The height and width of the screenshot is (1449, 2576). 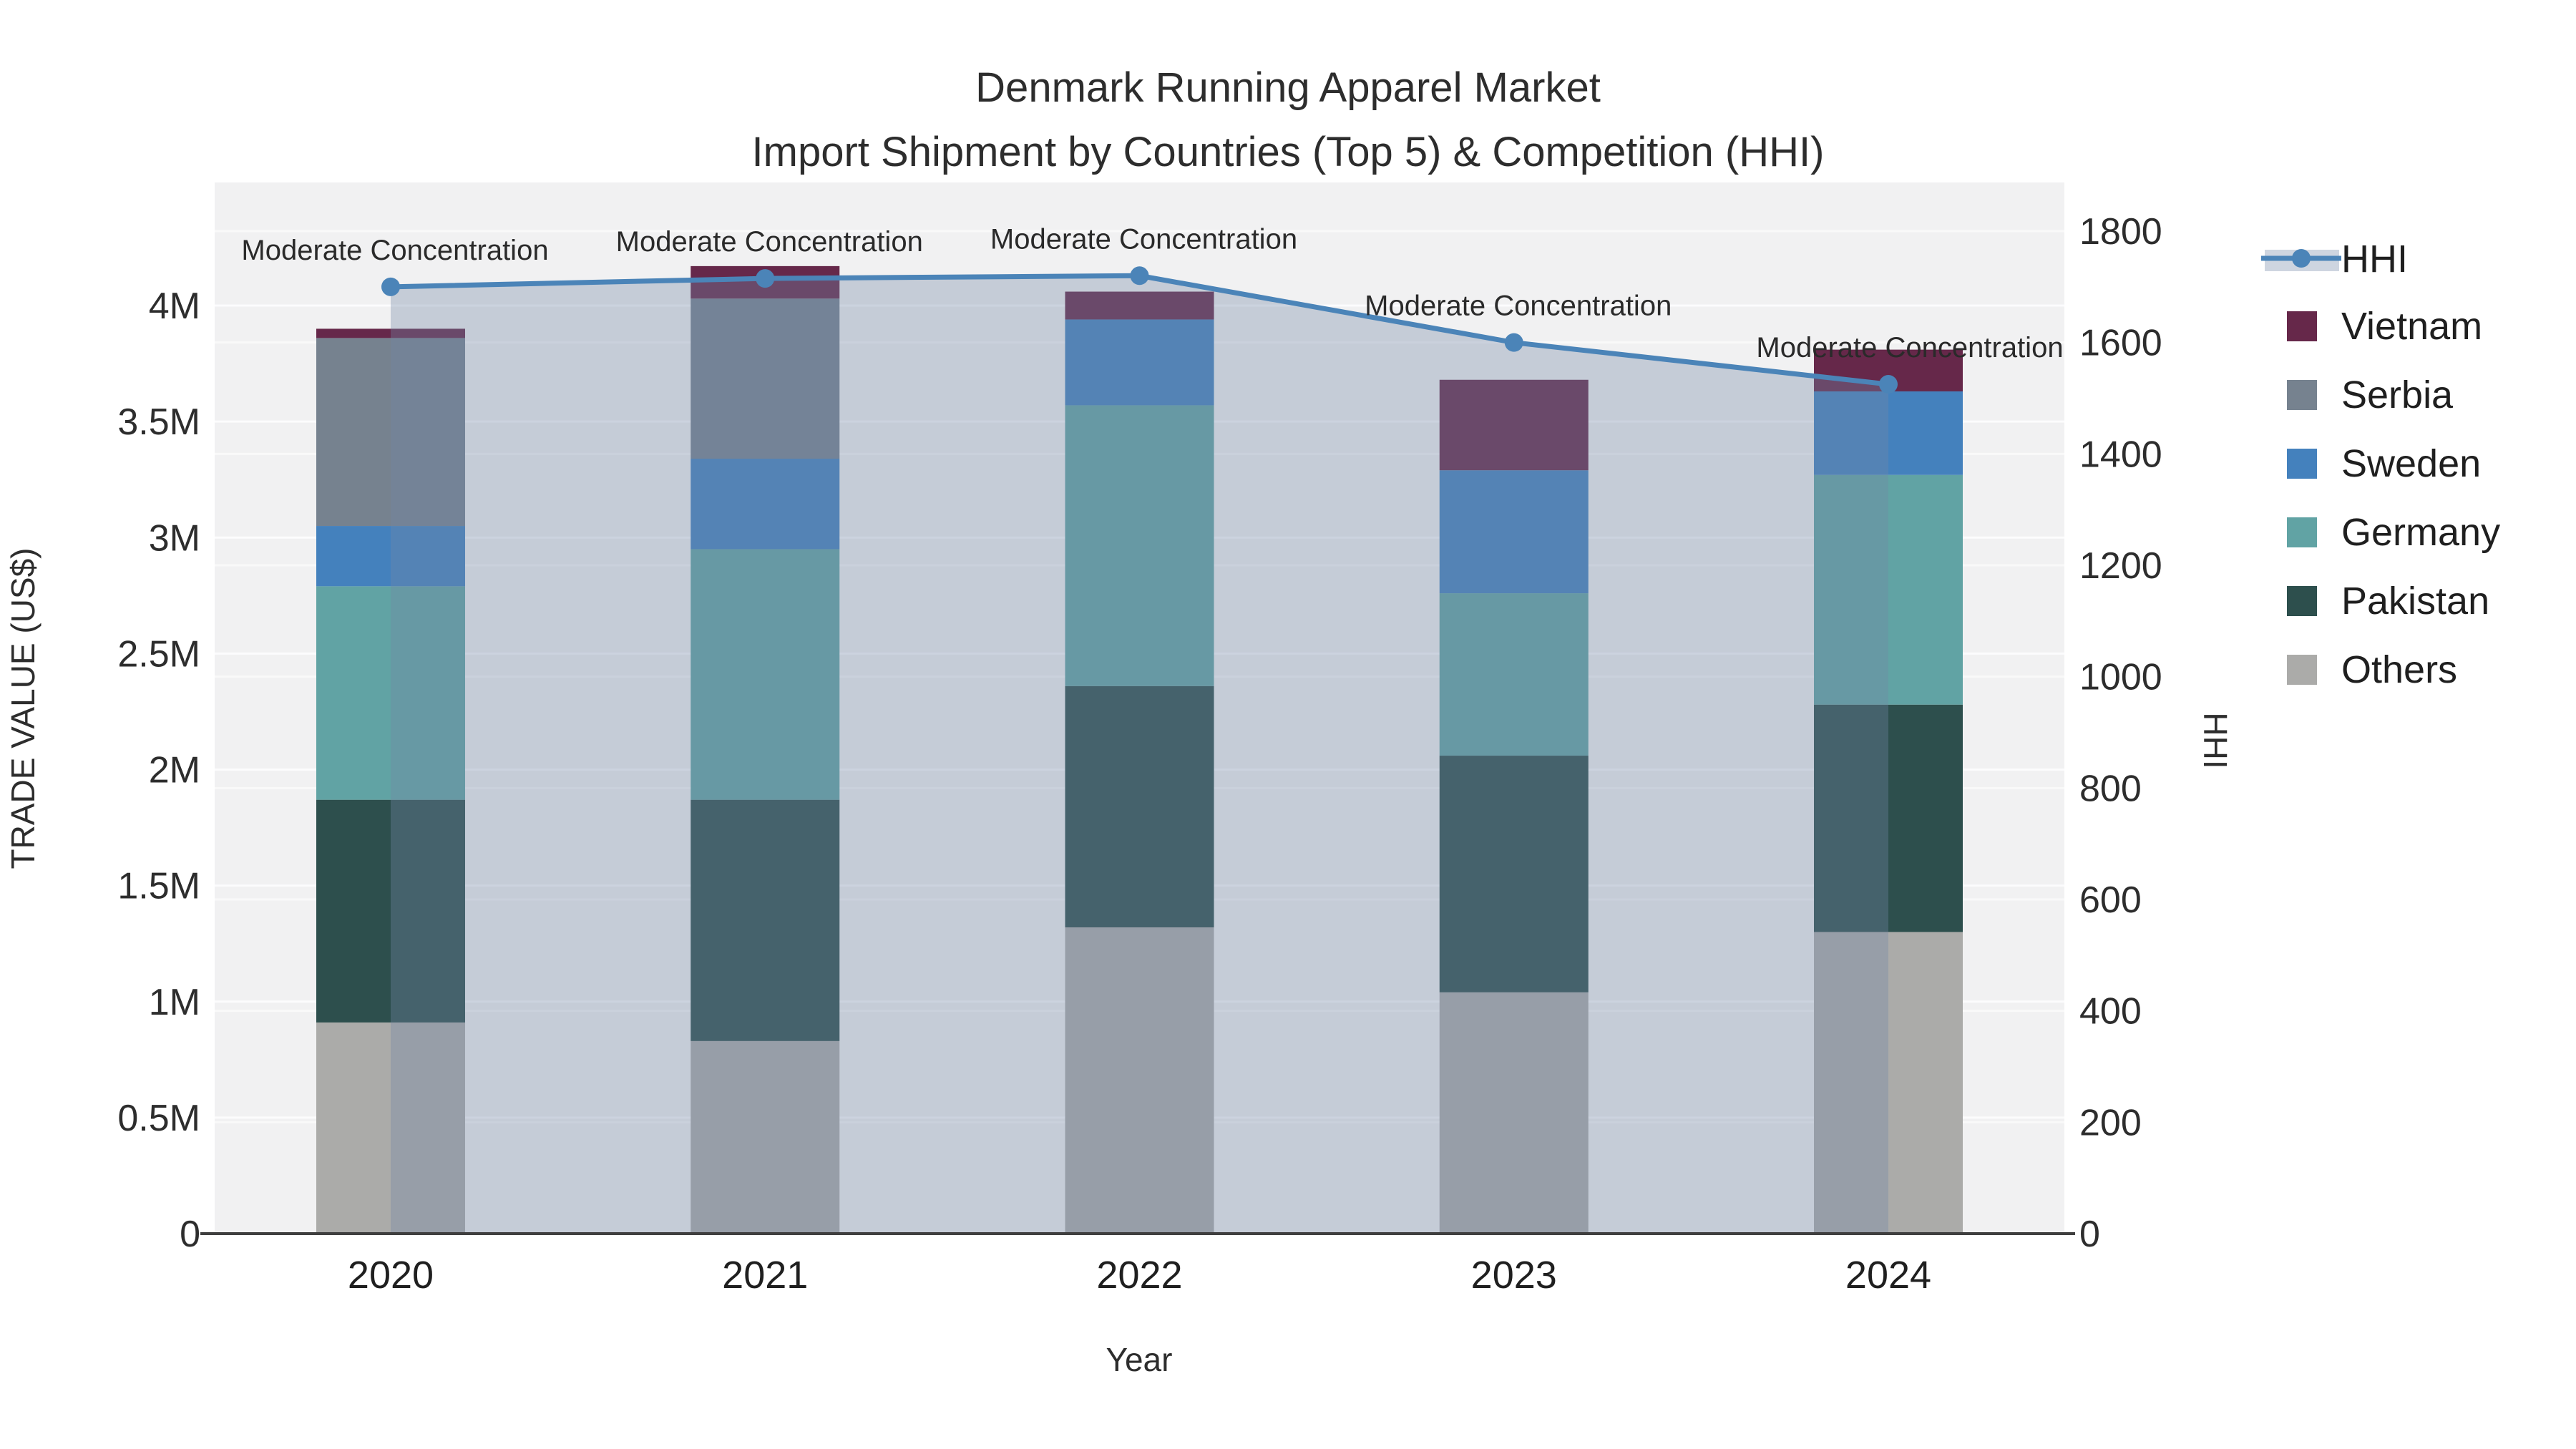 What do you see at coordinates (1514, 532) in the screenshot?
I see `bar-segment-sweden-2023` at bounding box center [1514, 532].